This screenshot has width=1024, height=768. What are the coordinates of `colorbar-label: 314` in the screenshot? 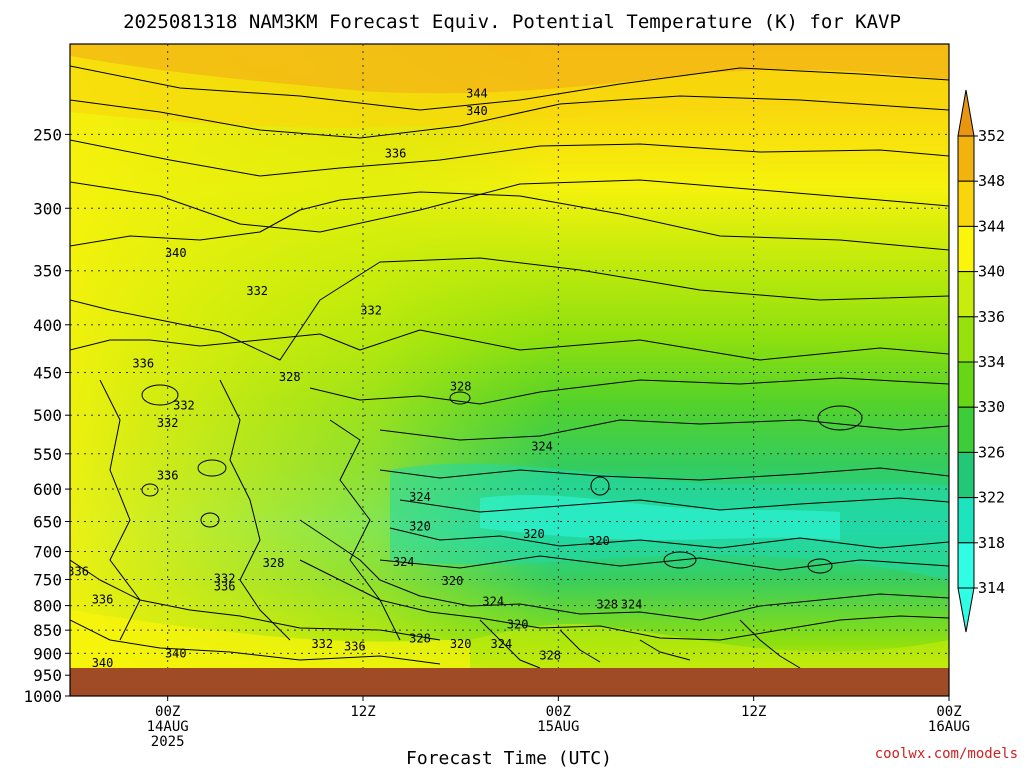 It's located at (991, 588).